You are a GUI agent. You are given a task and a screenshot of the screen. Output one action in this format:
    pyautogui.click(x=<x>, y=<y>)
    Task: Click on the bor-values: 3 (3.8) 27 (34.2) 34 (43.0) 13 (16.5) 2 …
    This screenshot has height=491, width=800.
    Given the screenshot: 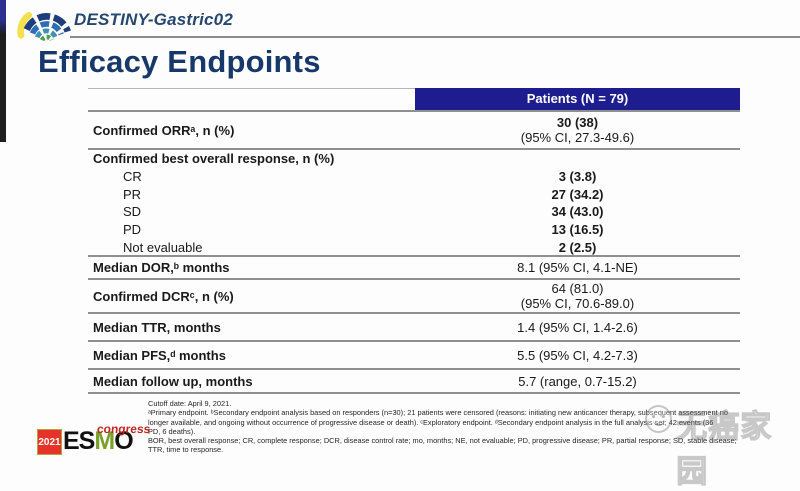 What is the action you would take?
    pyautogui.click(x=577, y=202)
    